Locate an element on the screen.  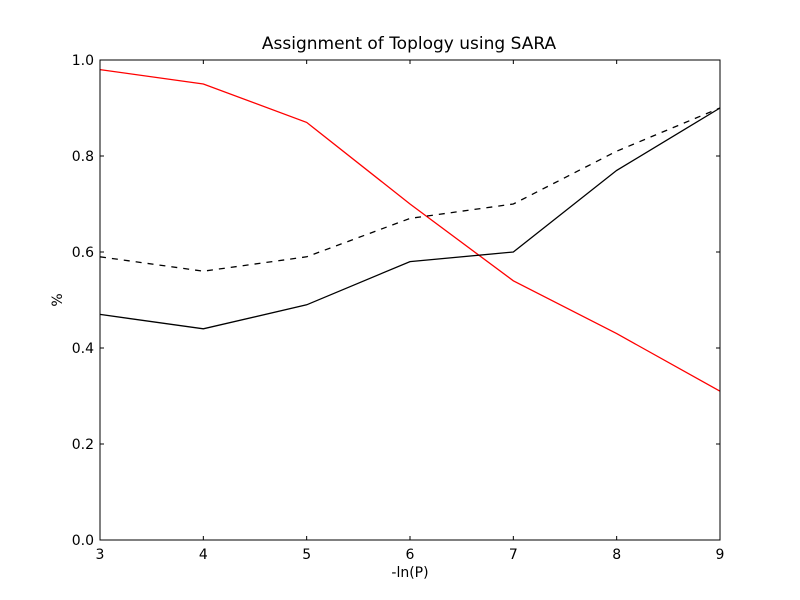
x-tick-label: 3 is located at coordinates (100, 555).